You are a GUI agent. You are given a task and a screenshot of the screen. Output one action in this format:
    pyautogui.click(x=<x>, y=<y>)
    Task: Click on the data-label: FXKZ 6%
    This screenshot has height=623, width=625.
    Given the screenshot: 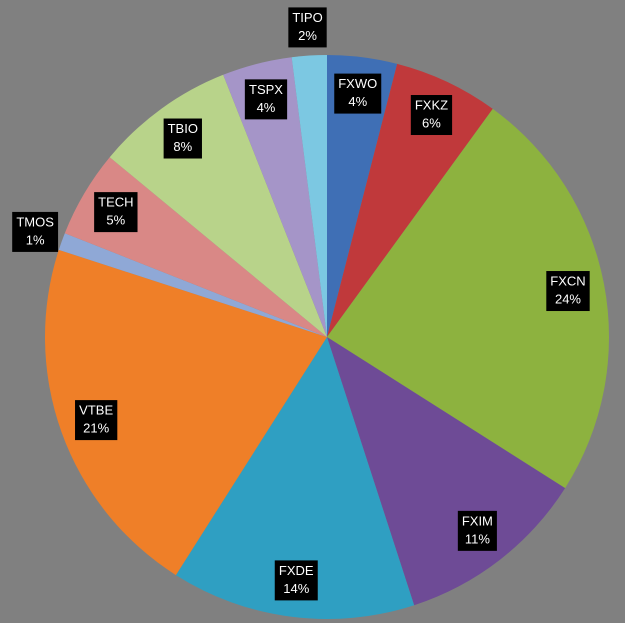 What is the action you would take?
    pyautogui.click(x=431, y=115)
    